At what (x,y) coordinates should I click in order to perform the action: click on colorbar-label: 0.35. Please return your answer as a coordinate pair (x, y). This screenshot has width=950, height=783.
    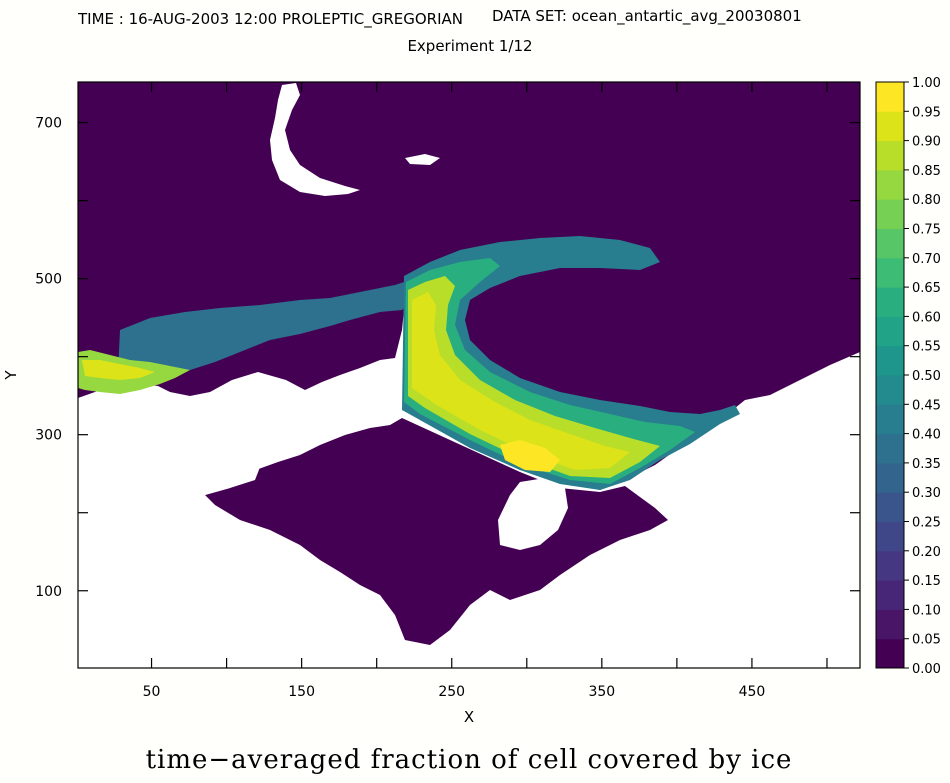
    Looking at the image, I should click on (926, 464).